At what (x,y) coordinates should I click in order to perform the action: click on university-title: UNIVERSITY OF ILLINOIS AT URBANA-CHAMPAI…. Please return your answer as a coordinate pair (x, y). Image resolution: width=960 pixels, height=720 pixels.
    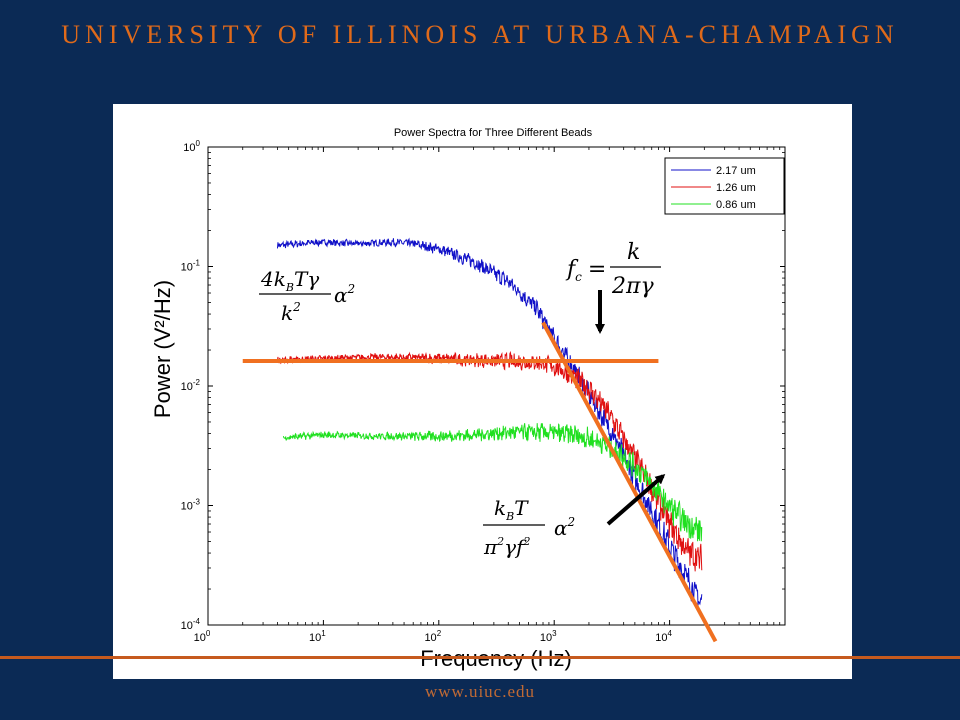
    Looking at the image, I should click on (480, 34).